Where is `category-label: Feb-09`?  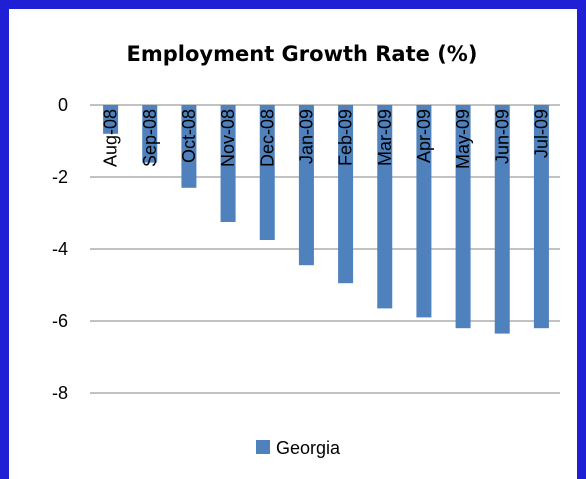 category-label: Feb-09 is located at coordinates (346, 137).